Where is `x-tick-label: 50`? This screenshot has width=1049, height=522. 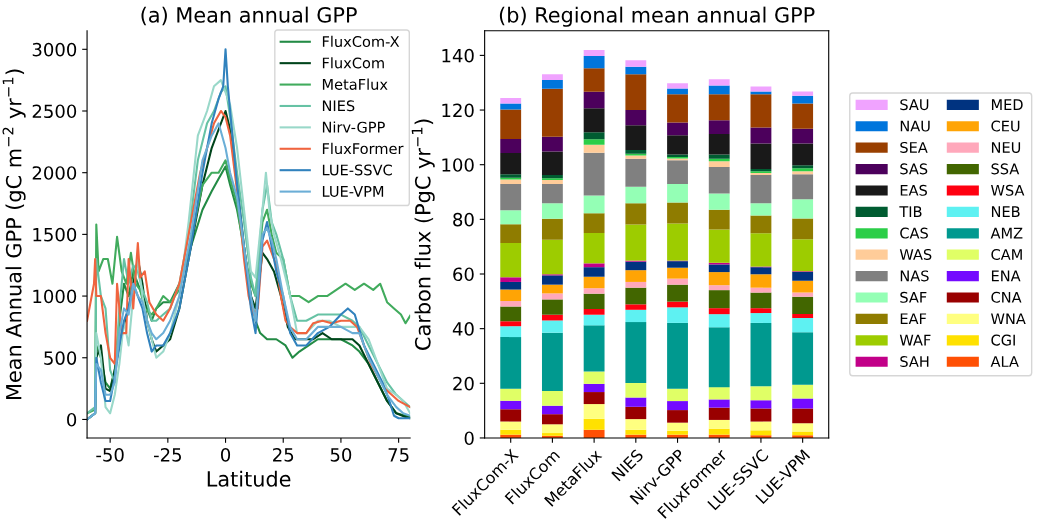 x-tick-label: 50 is located at coordinates (341, 455).